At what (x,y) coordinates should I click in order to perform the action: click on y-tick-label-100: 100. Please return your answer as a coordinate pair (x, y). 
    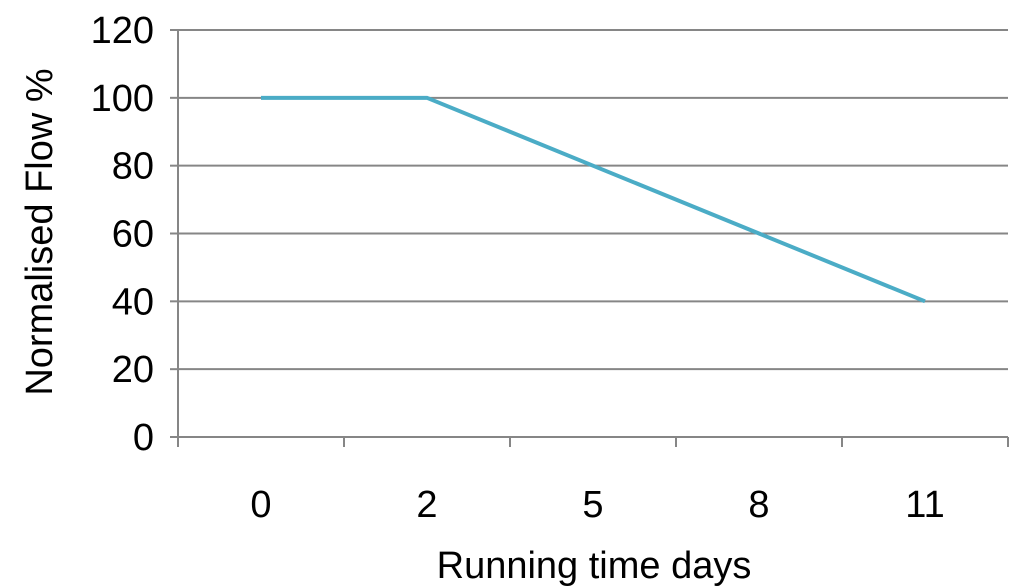
    Looking at the image, I should click on (122, 99).